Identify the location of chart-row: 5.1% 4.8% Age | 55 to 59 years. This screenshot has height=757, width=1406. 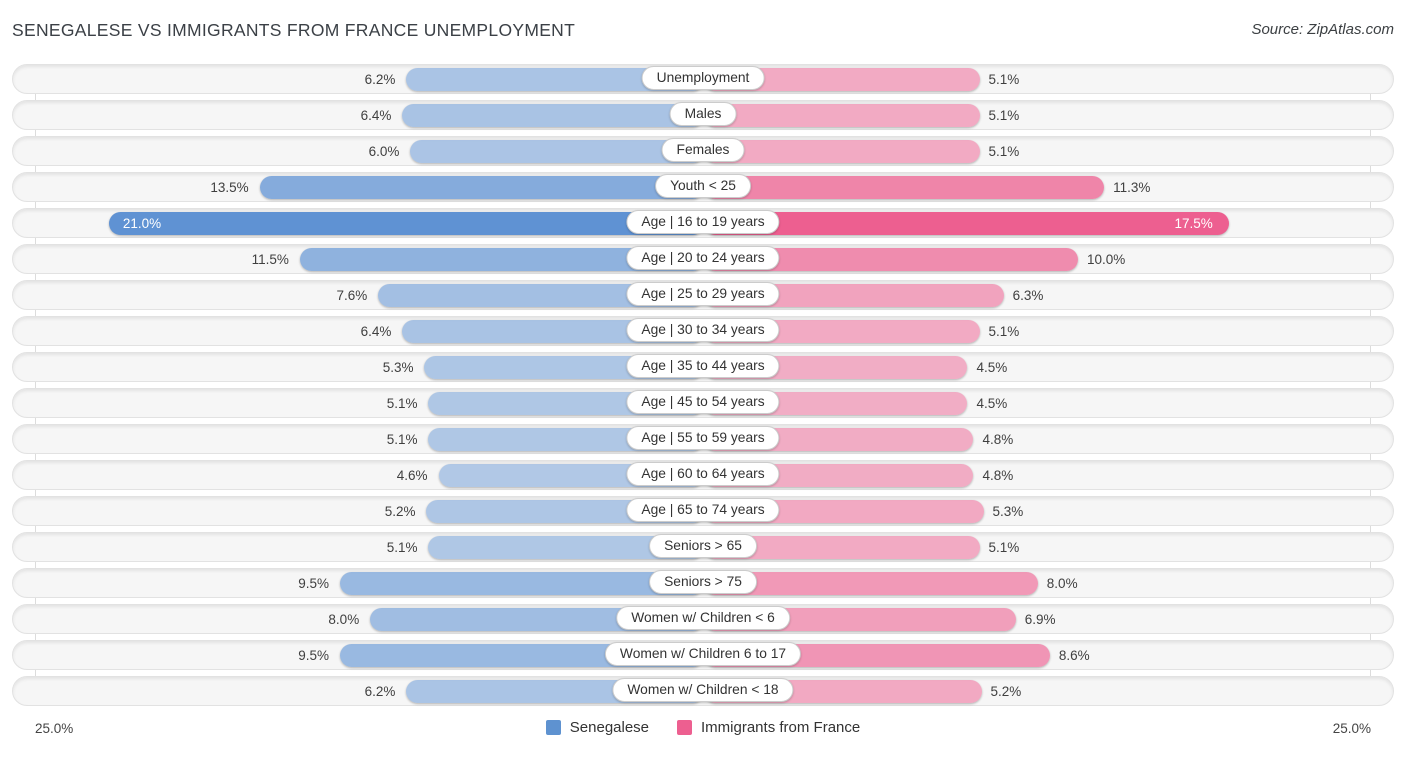
(703, 439).